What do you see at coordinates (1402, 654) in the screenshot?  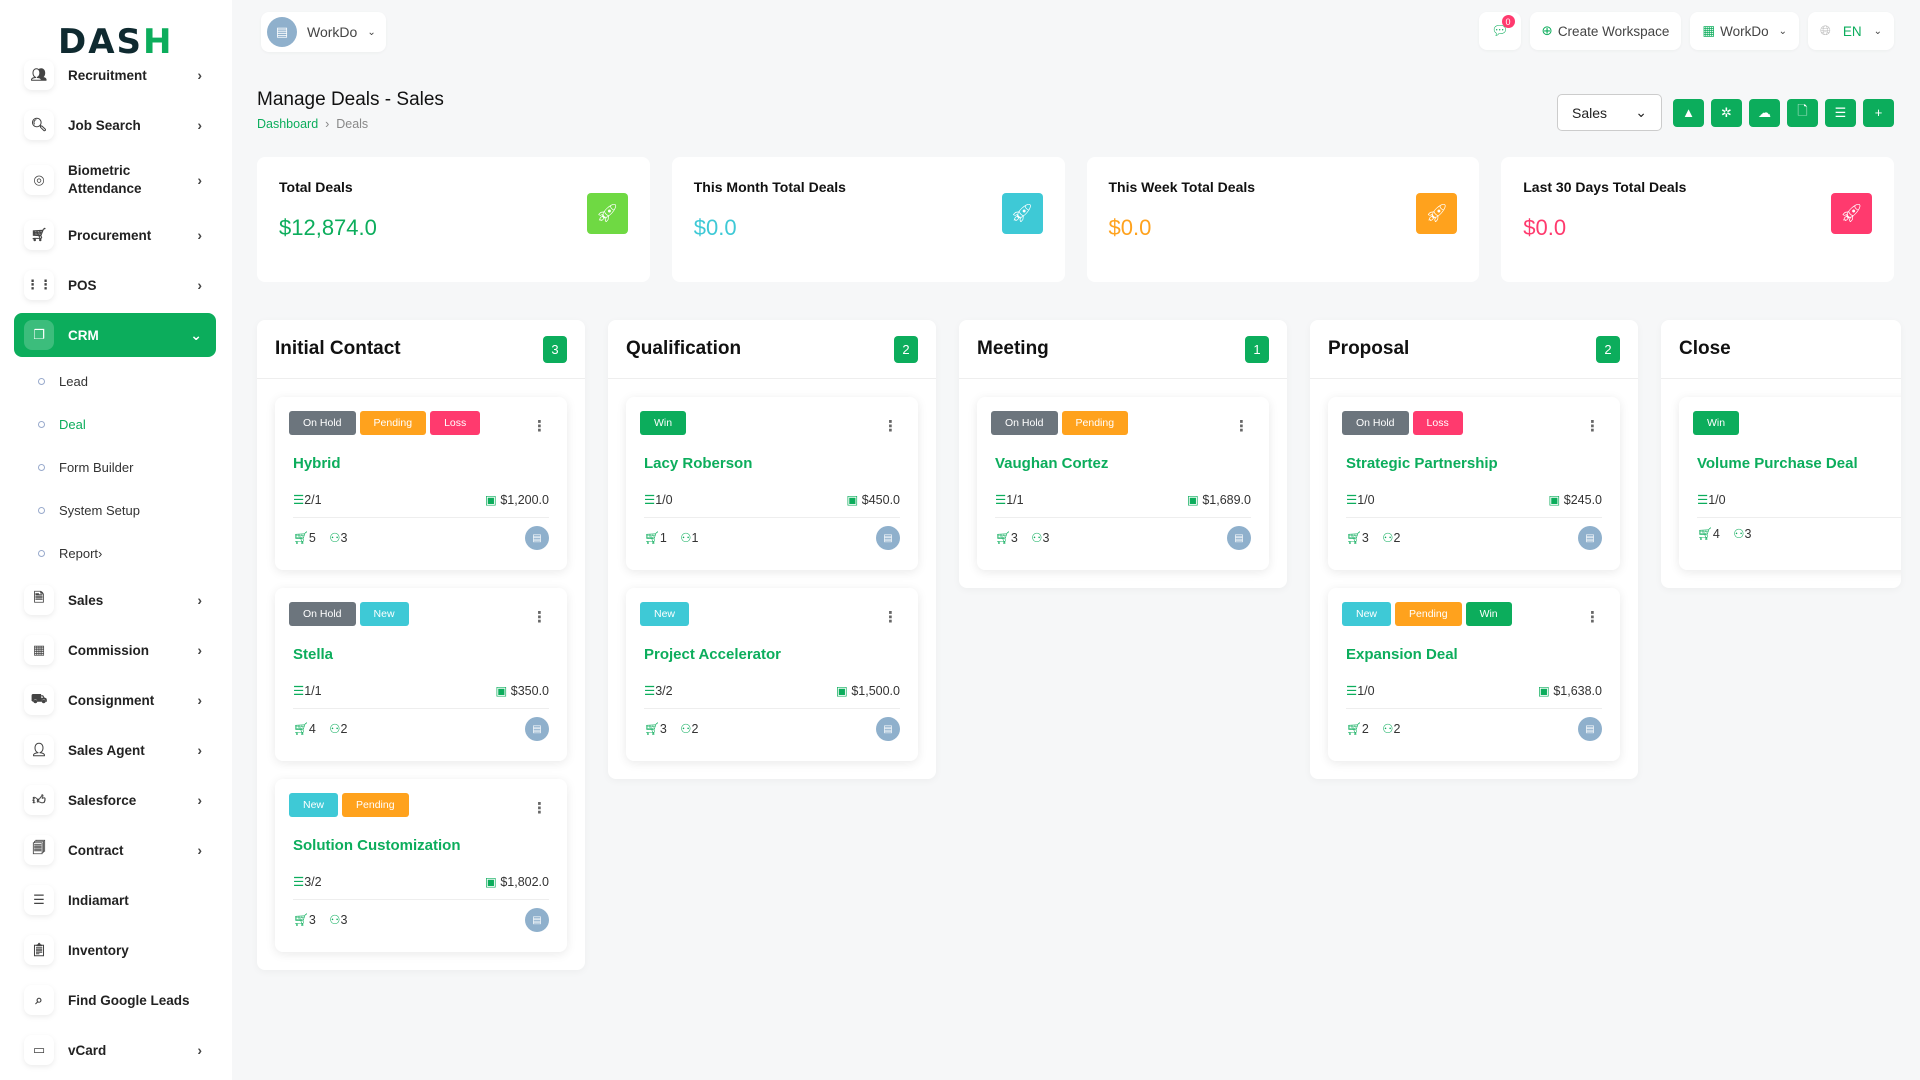 I see `deal-name: Expansion Deal` at bounding box center [1402, 654].